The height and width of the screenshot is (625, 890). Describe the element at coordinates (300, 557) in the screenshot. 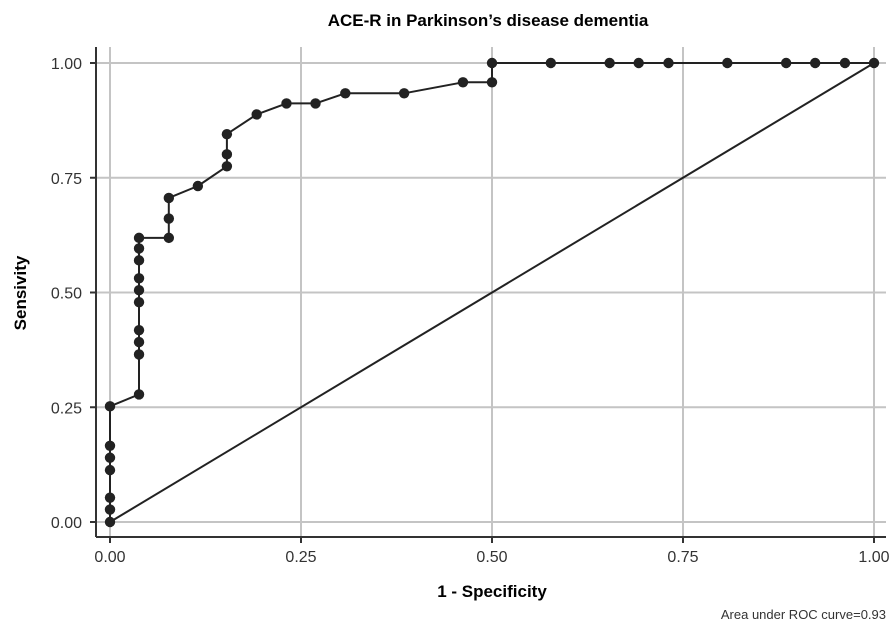

I see `x-tick-label: 0.25` at that location.